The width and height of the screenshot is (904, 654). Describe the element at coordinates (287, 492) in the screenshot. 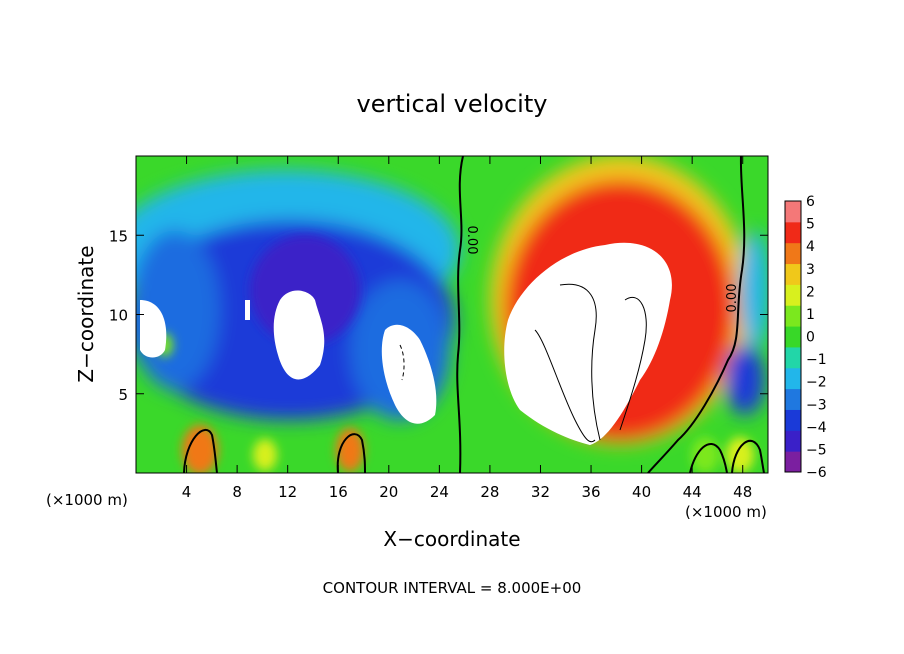

I see `x-tick-label: 12` at that location.